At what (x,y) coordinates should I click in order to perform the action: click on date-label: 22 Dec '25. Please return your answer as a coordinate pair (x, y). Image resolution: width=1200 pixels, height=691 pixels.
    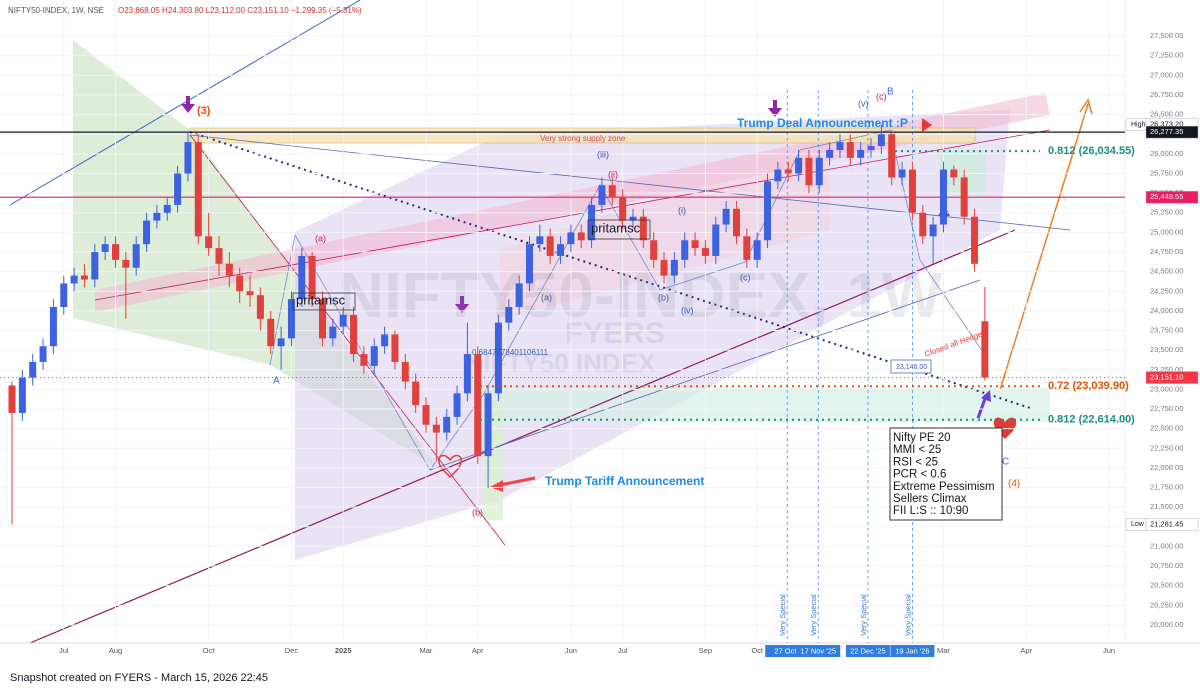
    Looking at the image, I should click on (868, 650).